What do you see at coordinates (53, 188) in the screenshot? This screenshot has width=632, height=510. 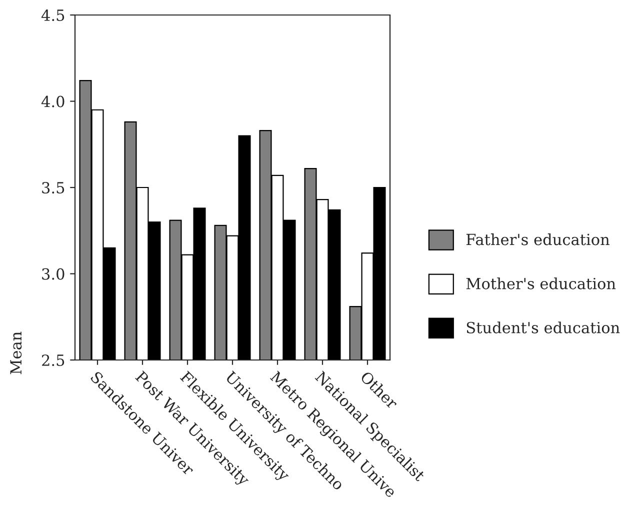 I see `y-tick-label: 3.5` at bounding box center [53, 188].